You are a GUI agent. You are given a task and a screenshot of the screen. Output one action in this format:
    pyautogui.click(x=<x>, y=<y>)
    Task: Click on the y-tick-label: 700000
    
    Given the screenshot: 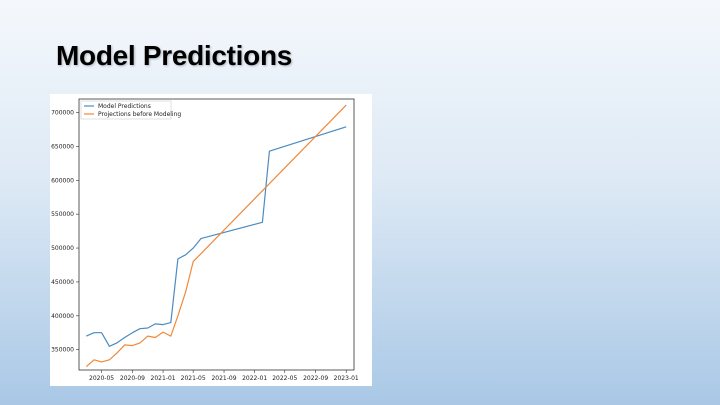 What is the action you would take?
    pyautogui.click(x=62, y=113)
    